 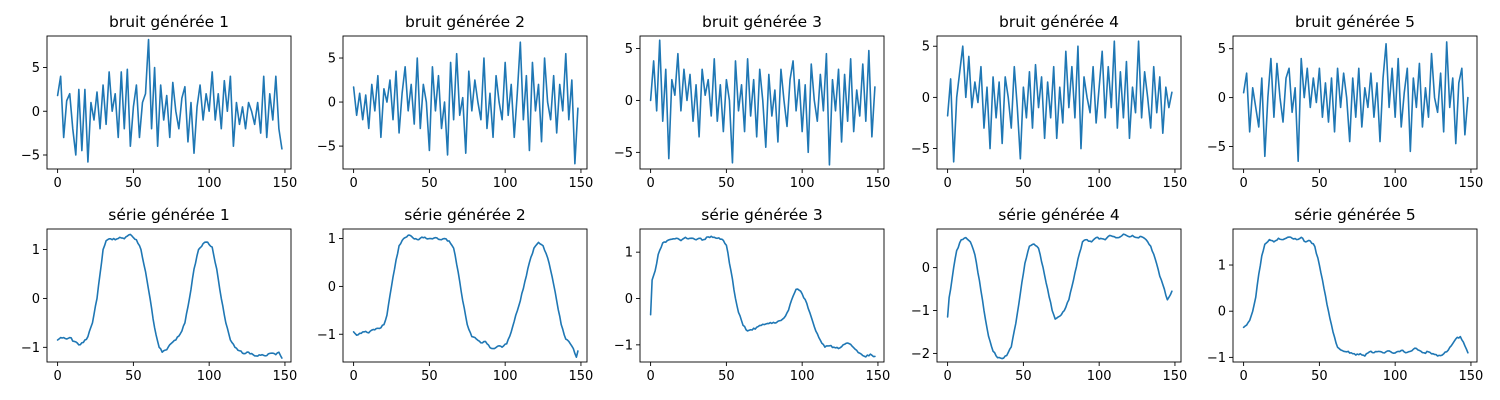 What do you see at coordinates (762, 22) in the screenshot?
I see `subplot-title: bruit générée 3` at bounding box center [762, 22].